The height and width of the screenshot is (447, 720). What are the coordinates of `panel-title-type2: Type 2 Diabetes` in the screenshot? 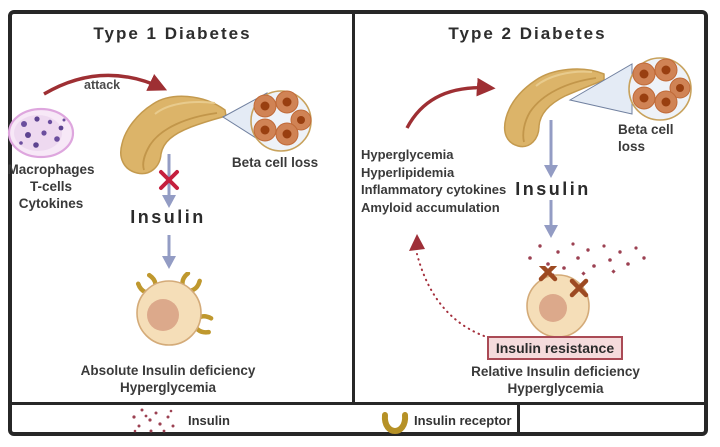 It's located at (527, 33).